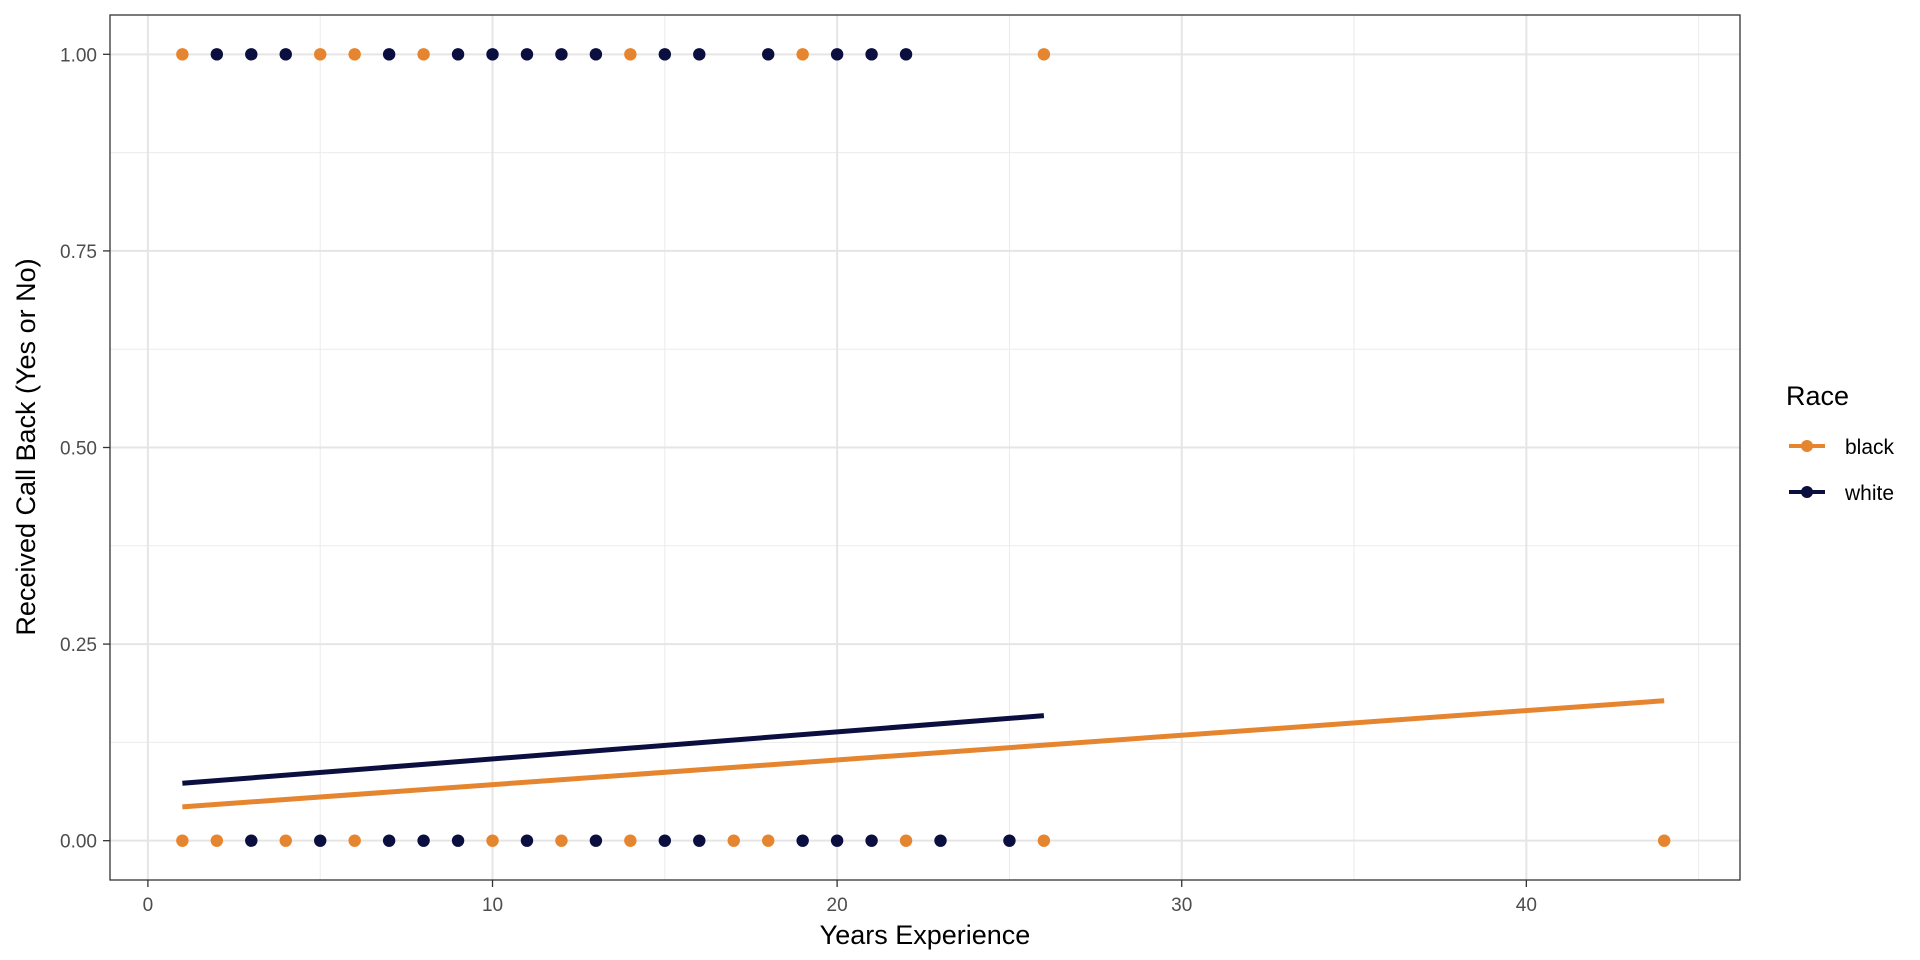 The height and width of the screenshot is (960, 1920). I want to click on fit-line-black, so click(923, 754).